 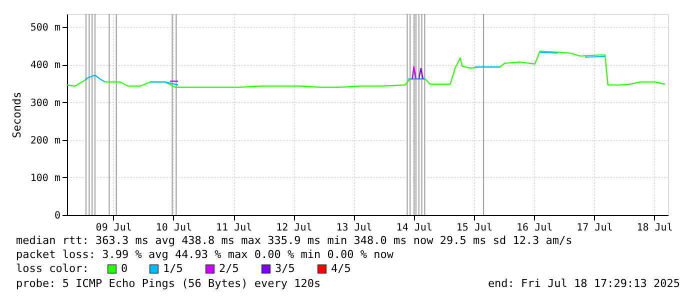 What do you see at coordinates (654, 228) in the screenshot?
I see `x-tick-label: 18 Jul` at bounding box center [654, 228].